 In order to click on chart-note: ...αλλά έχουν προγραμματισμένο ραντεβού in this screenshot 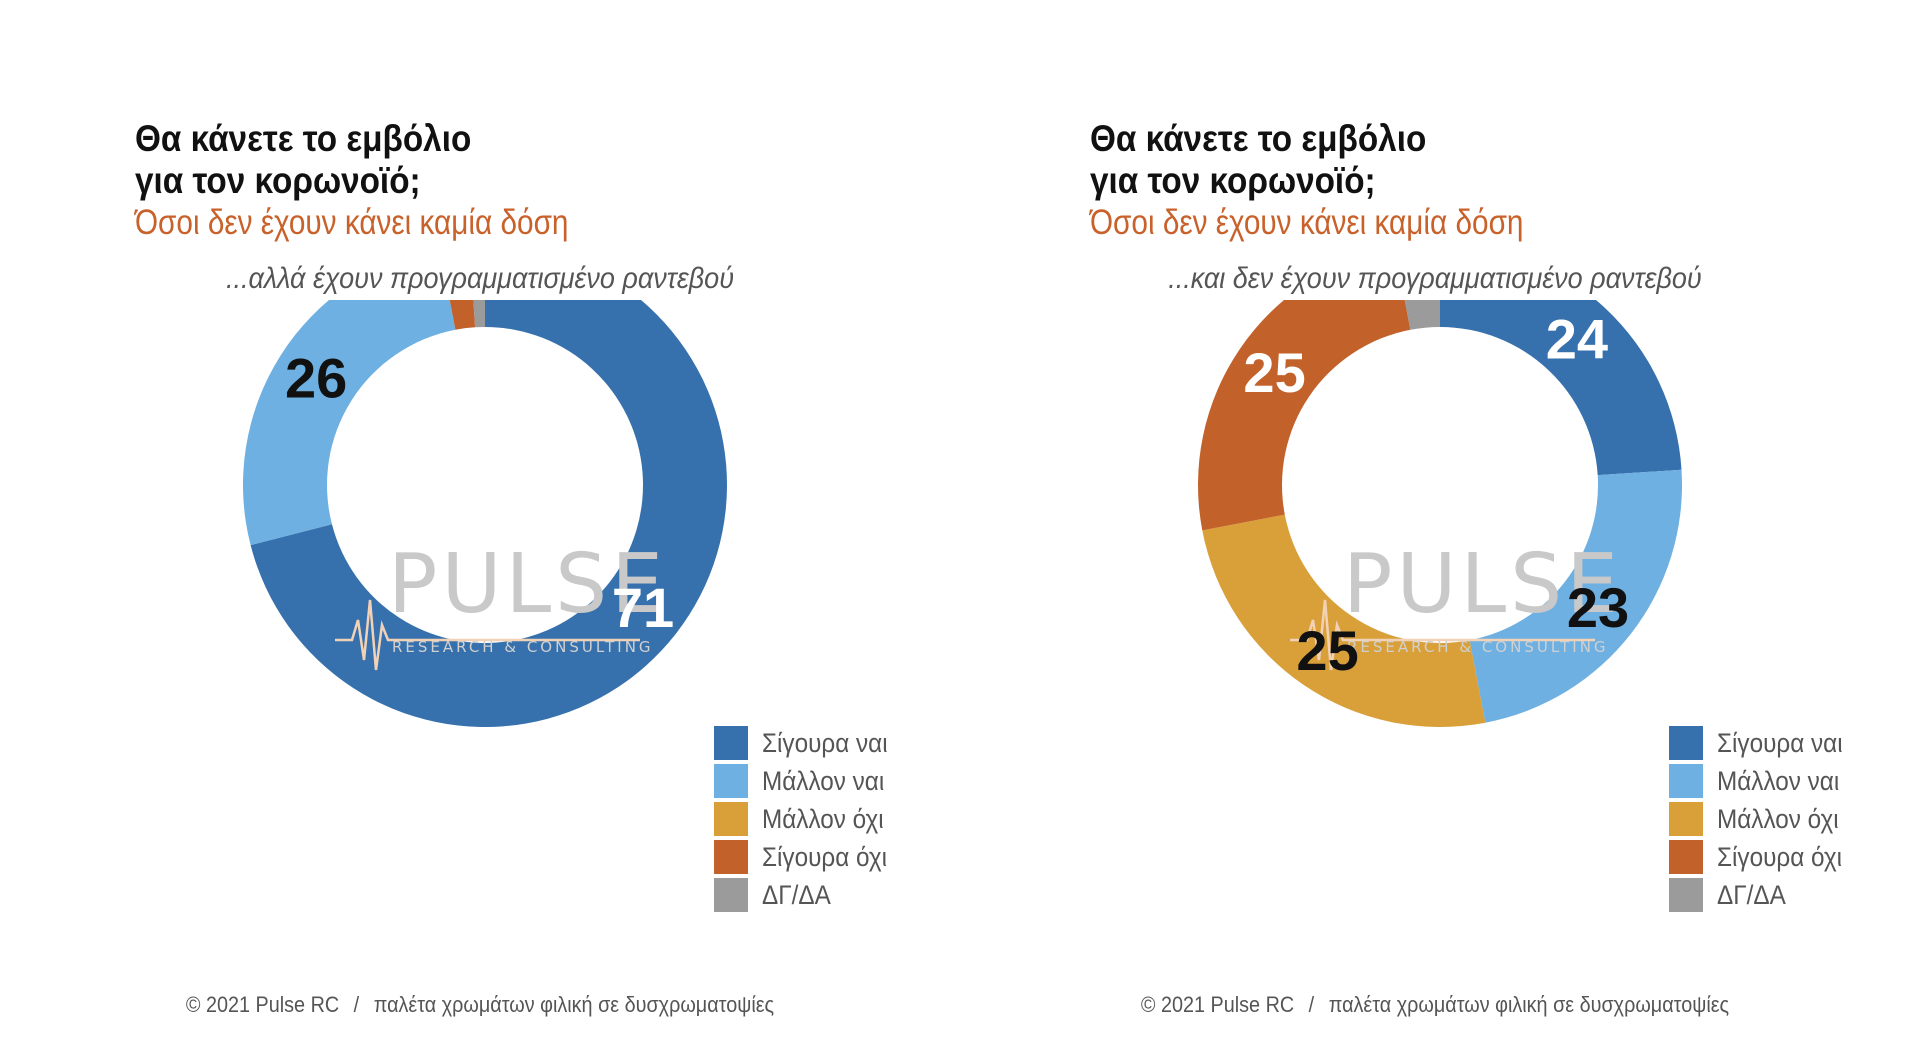, I will do `click(480, 278)`.